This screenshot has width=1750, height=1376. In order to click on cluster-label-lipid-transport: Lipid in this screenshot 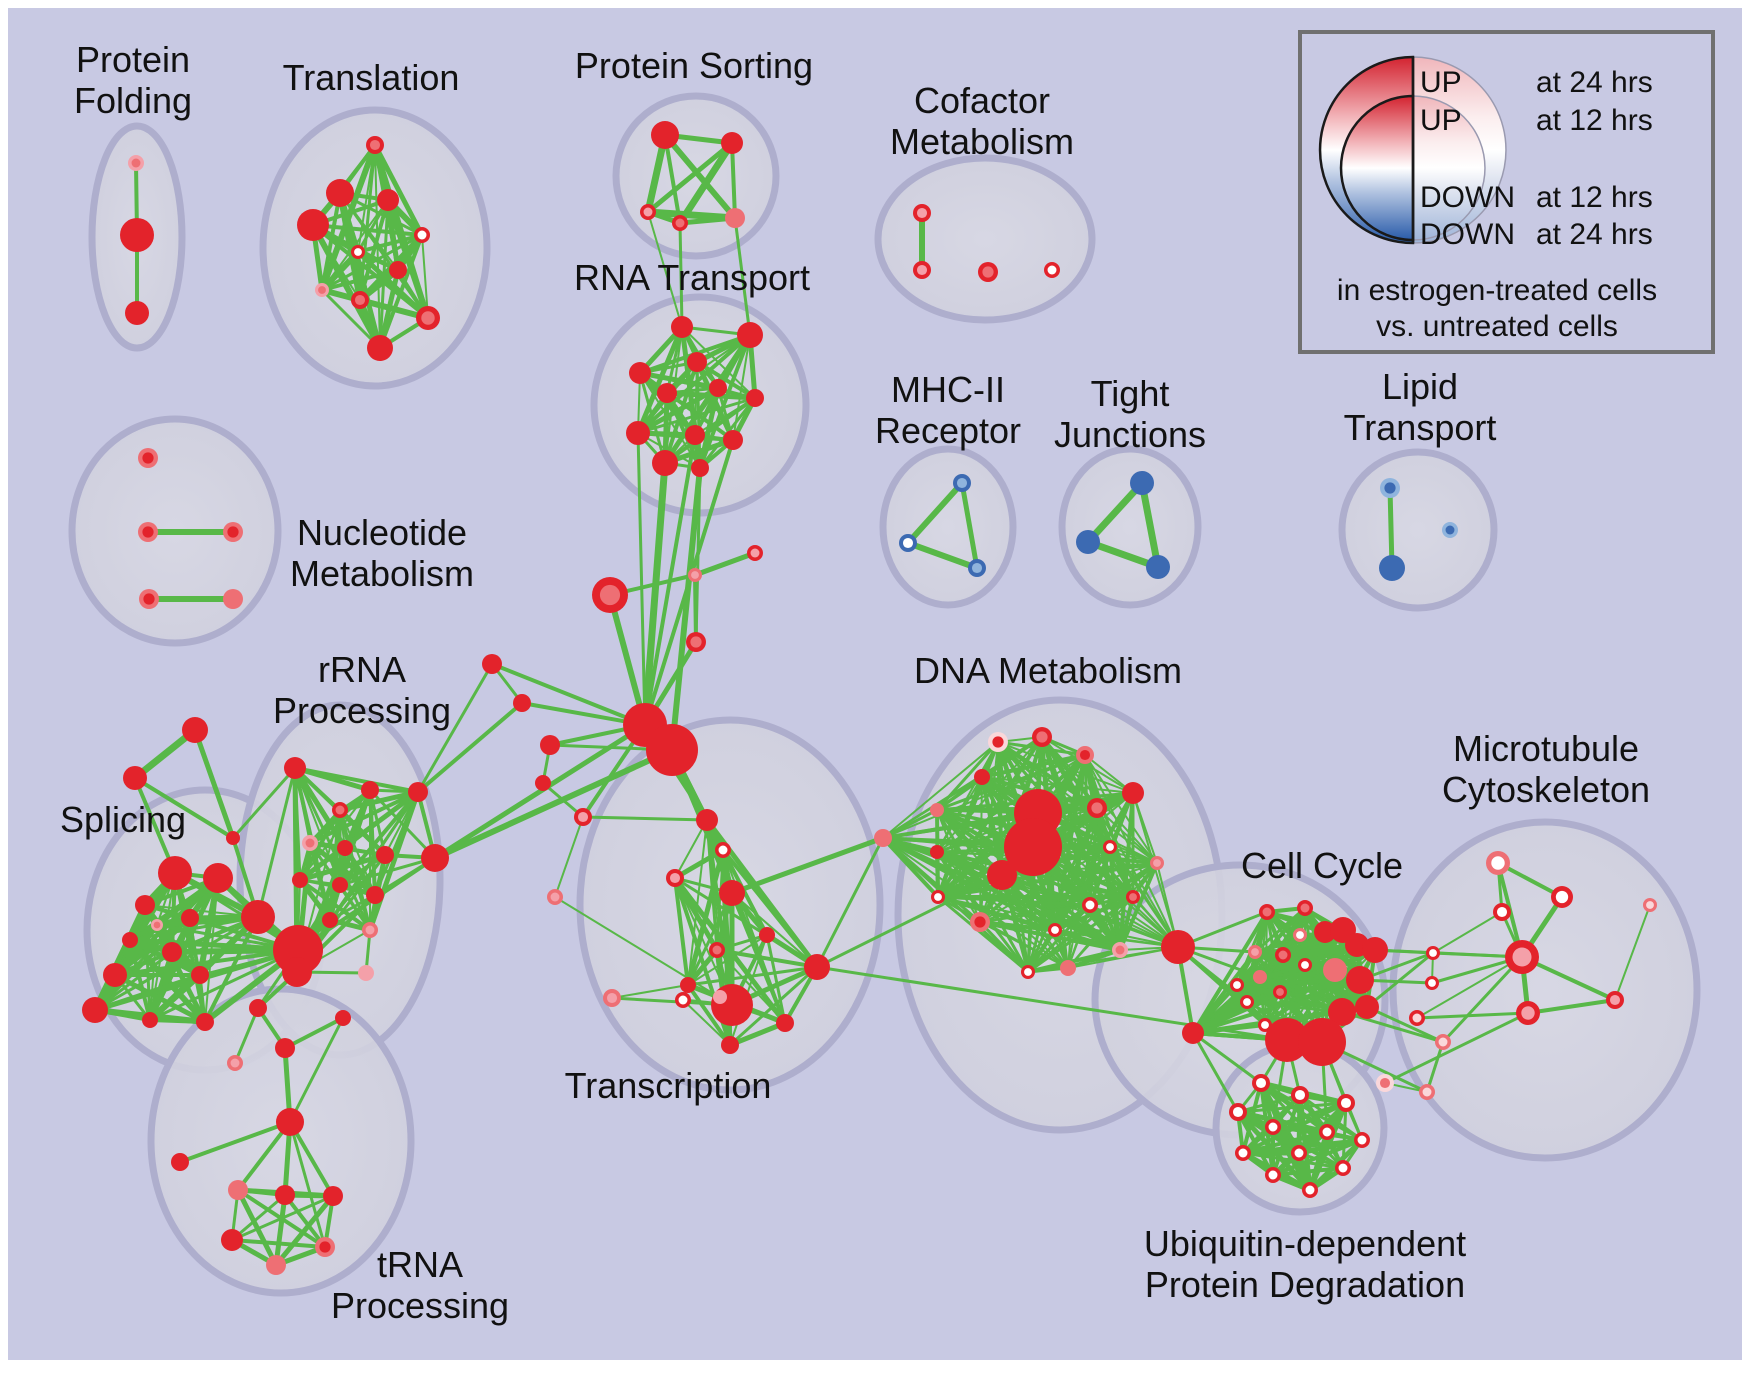, I will do `click(1420, 386)`.